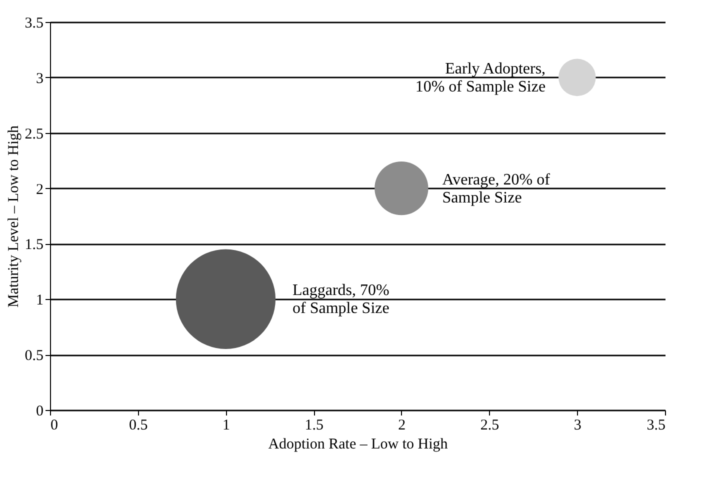  What do you see at coordinates (656, 426) in the screenshot?
I see `x-tick-label: 3.5` at bounding box center [656, 426].